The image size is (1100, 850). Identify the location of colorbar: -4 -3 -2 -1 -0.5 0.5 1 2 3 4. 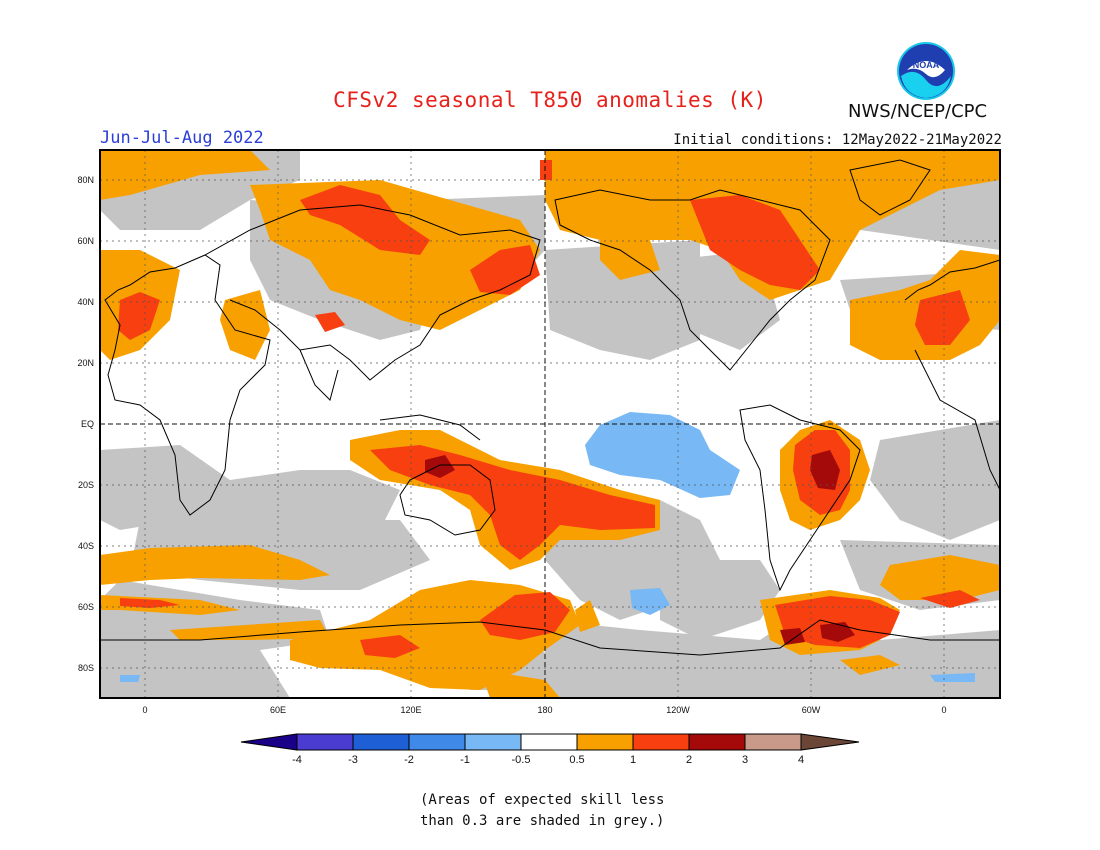
(550, 749).